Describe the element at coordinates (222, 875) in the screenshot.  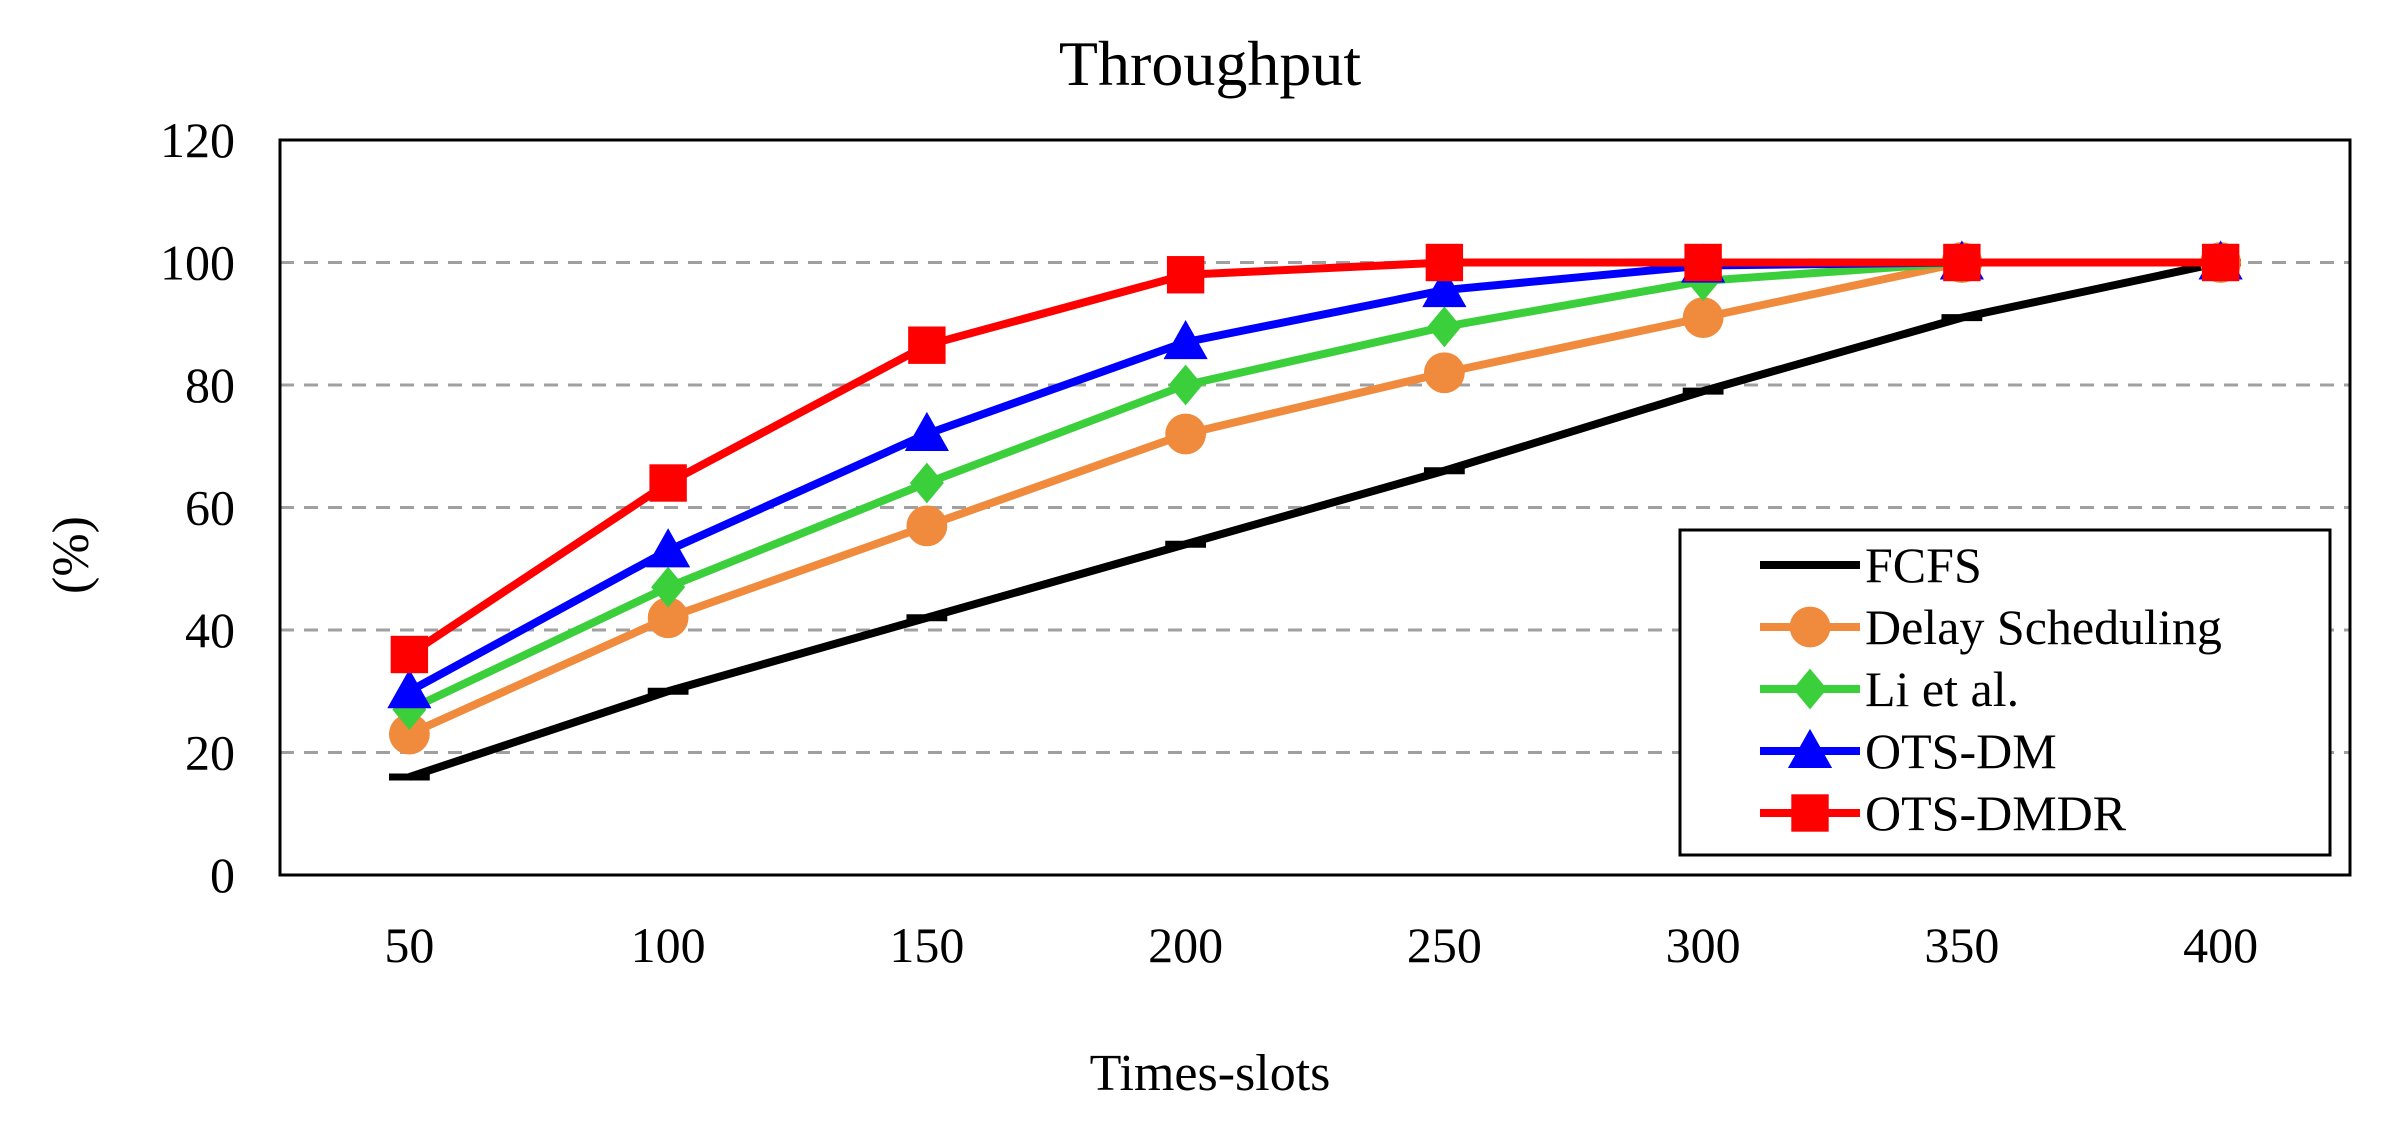
I see `y-tick-label: 0` at that location.